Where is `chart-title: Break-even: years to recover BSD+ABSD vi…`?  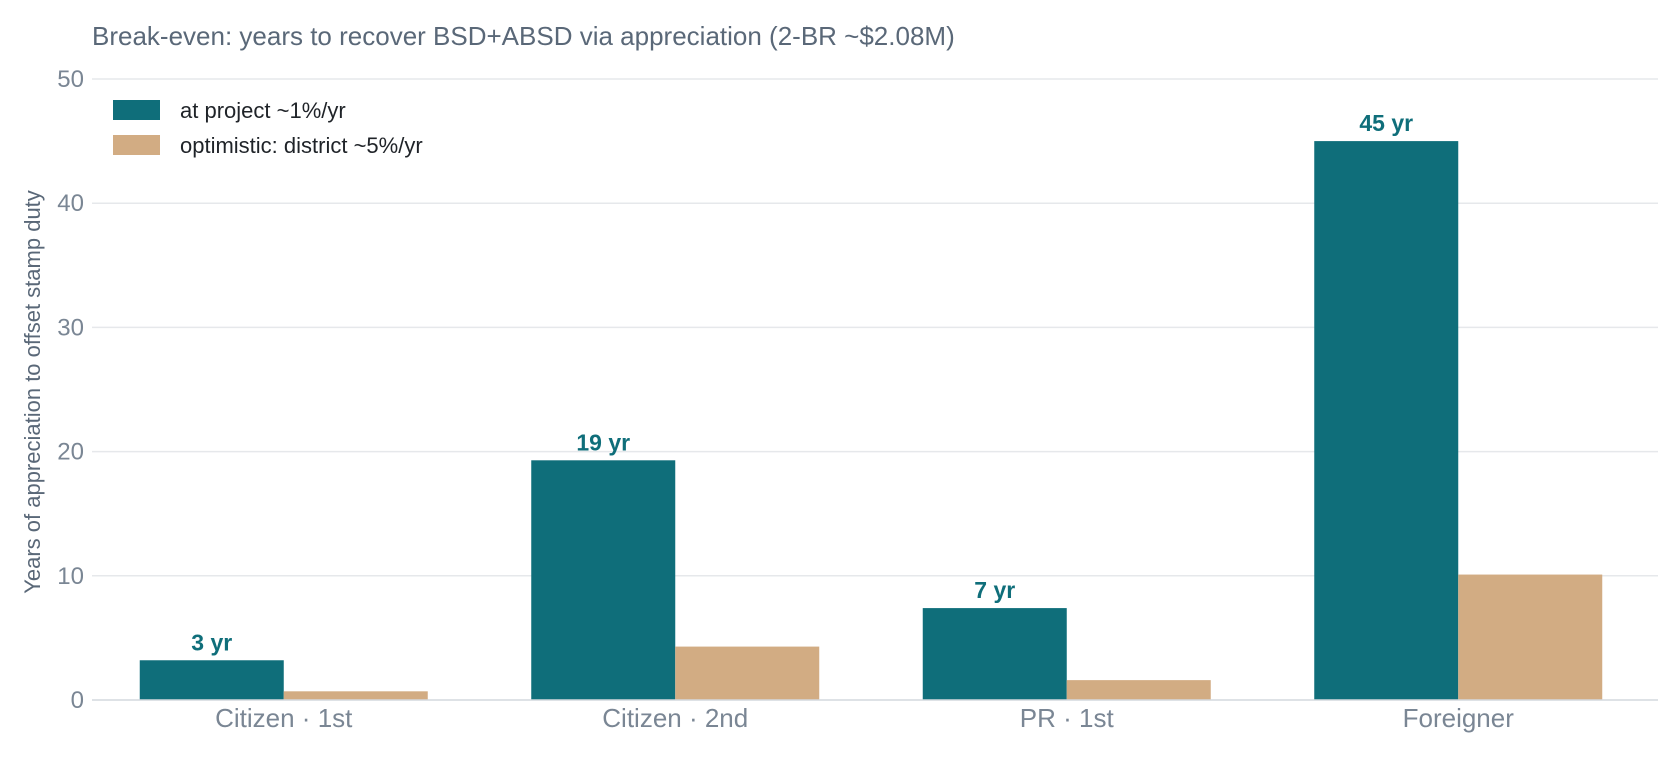
chart-title: Break-even: years to recover BSD+ABSD vi… is located at coordinates (523, 36).